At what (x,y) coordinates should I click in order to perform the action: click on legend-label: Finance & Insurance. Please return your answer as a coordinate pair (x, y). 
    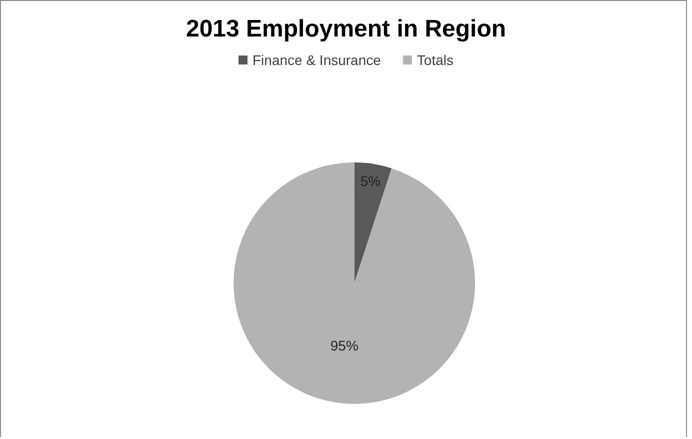
    Looking at the image, I should click on (317, 60).